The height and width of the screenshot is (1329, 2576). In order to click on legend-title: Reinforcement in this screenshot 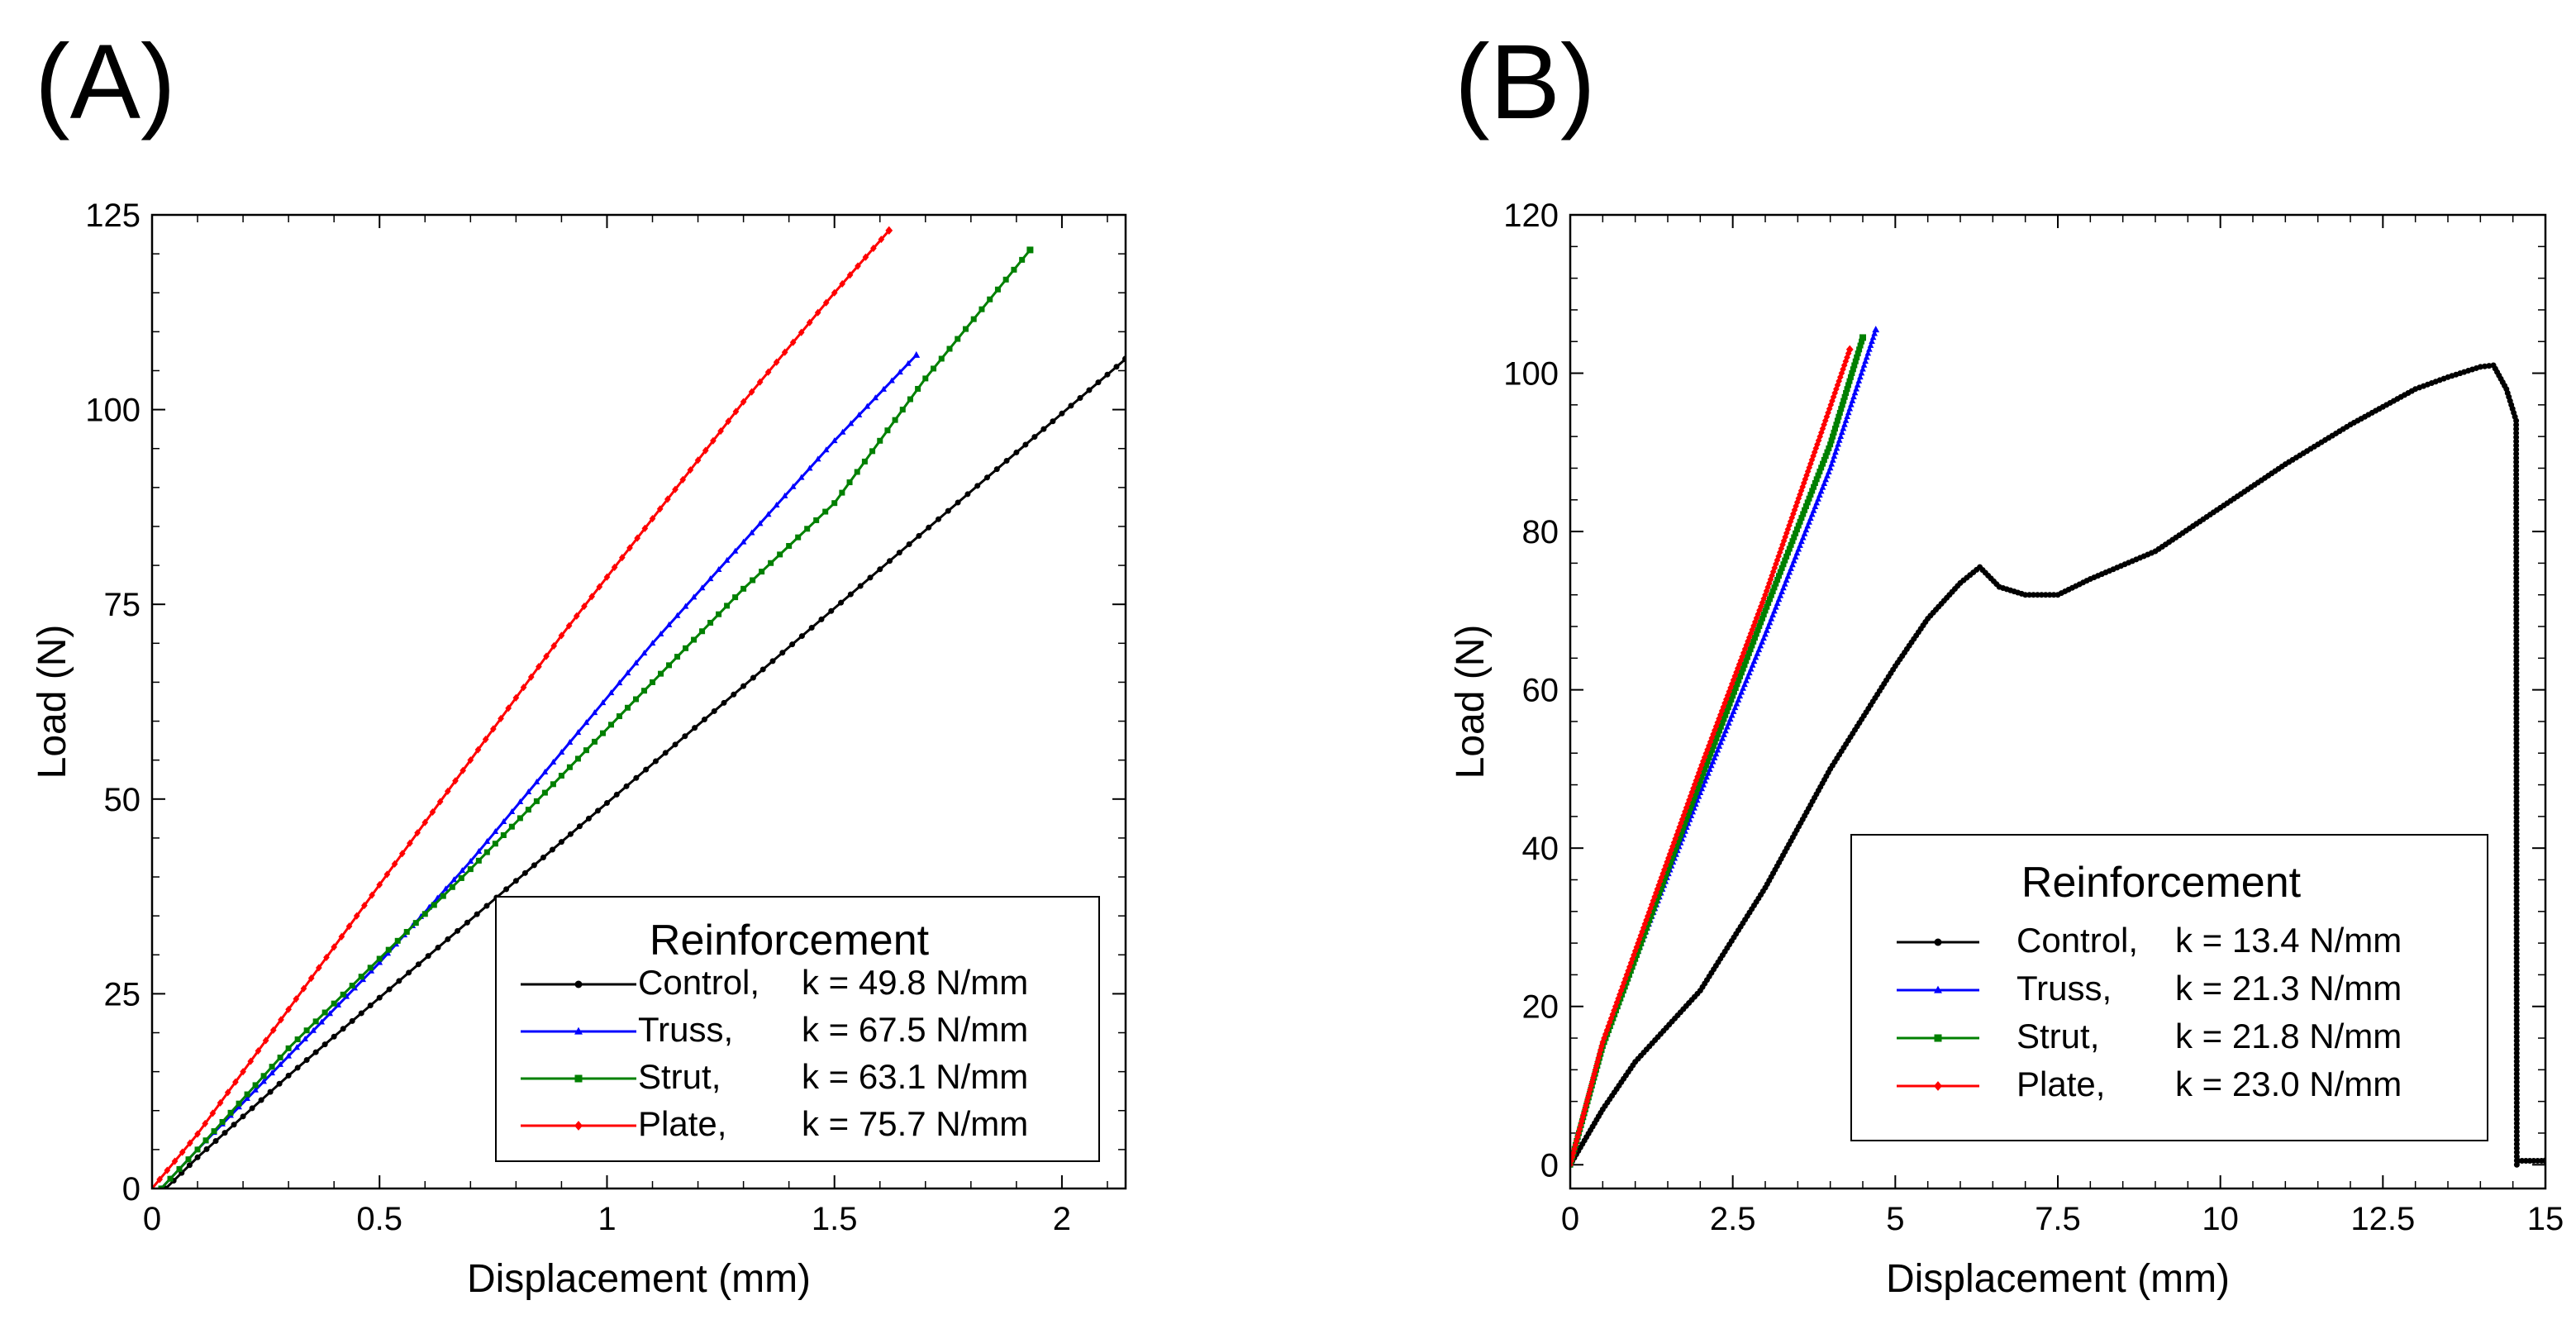, I will do `click(790, 941)`.